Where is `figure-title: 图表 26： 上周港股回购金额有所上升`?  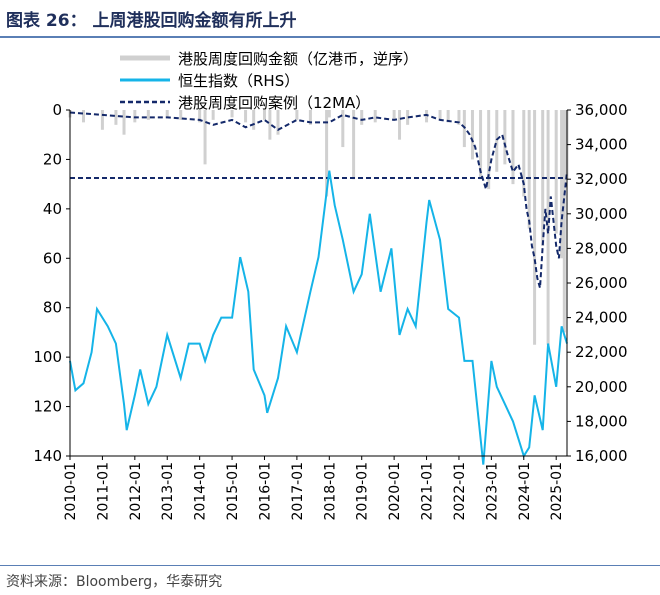 figure-title: 图表 26： 上周港股回购金额有所上升 is located at coordinates (151, 21).